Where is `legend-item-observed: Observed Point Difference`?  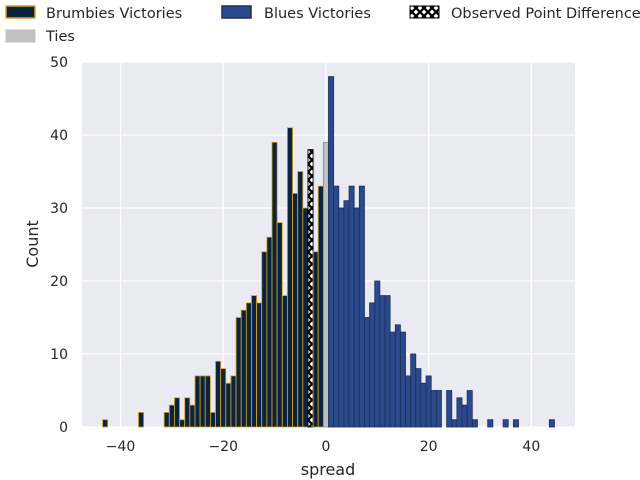
legend-item-observed: Observed Point Difference is located at coordinates (524, 13).